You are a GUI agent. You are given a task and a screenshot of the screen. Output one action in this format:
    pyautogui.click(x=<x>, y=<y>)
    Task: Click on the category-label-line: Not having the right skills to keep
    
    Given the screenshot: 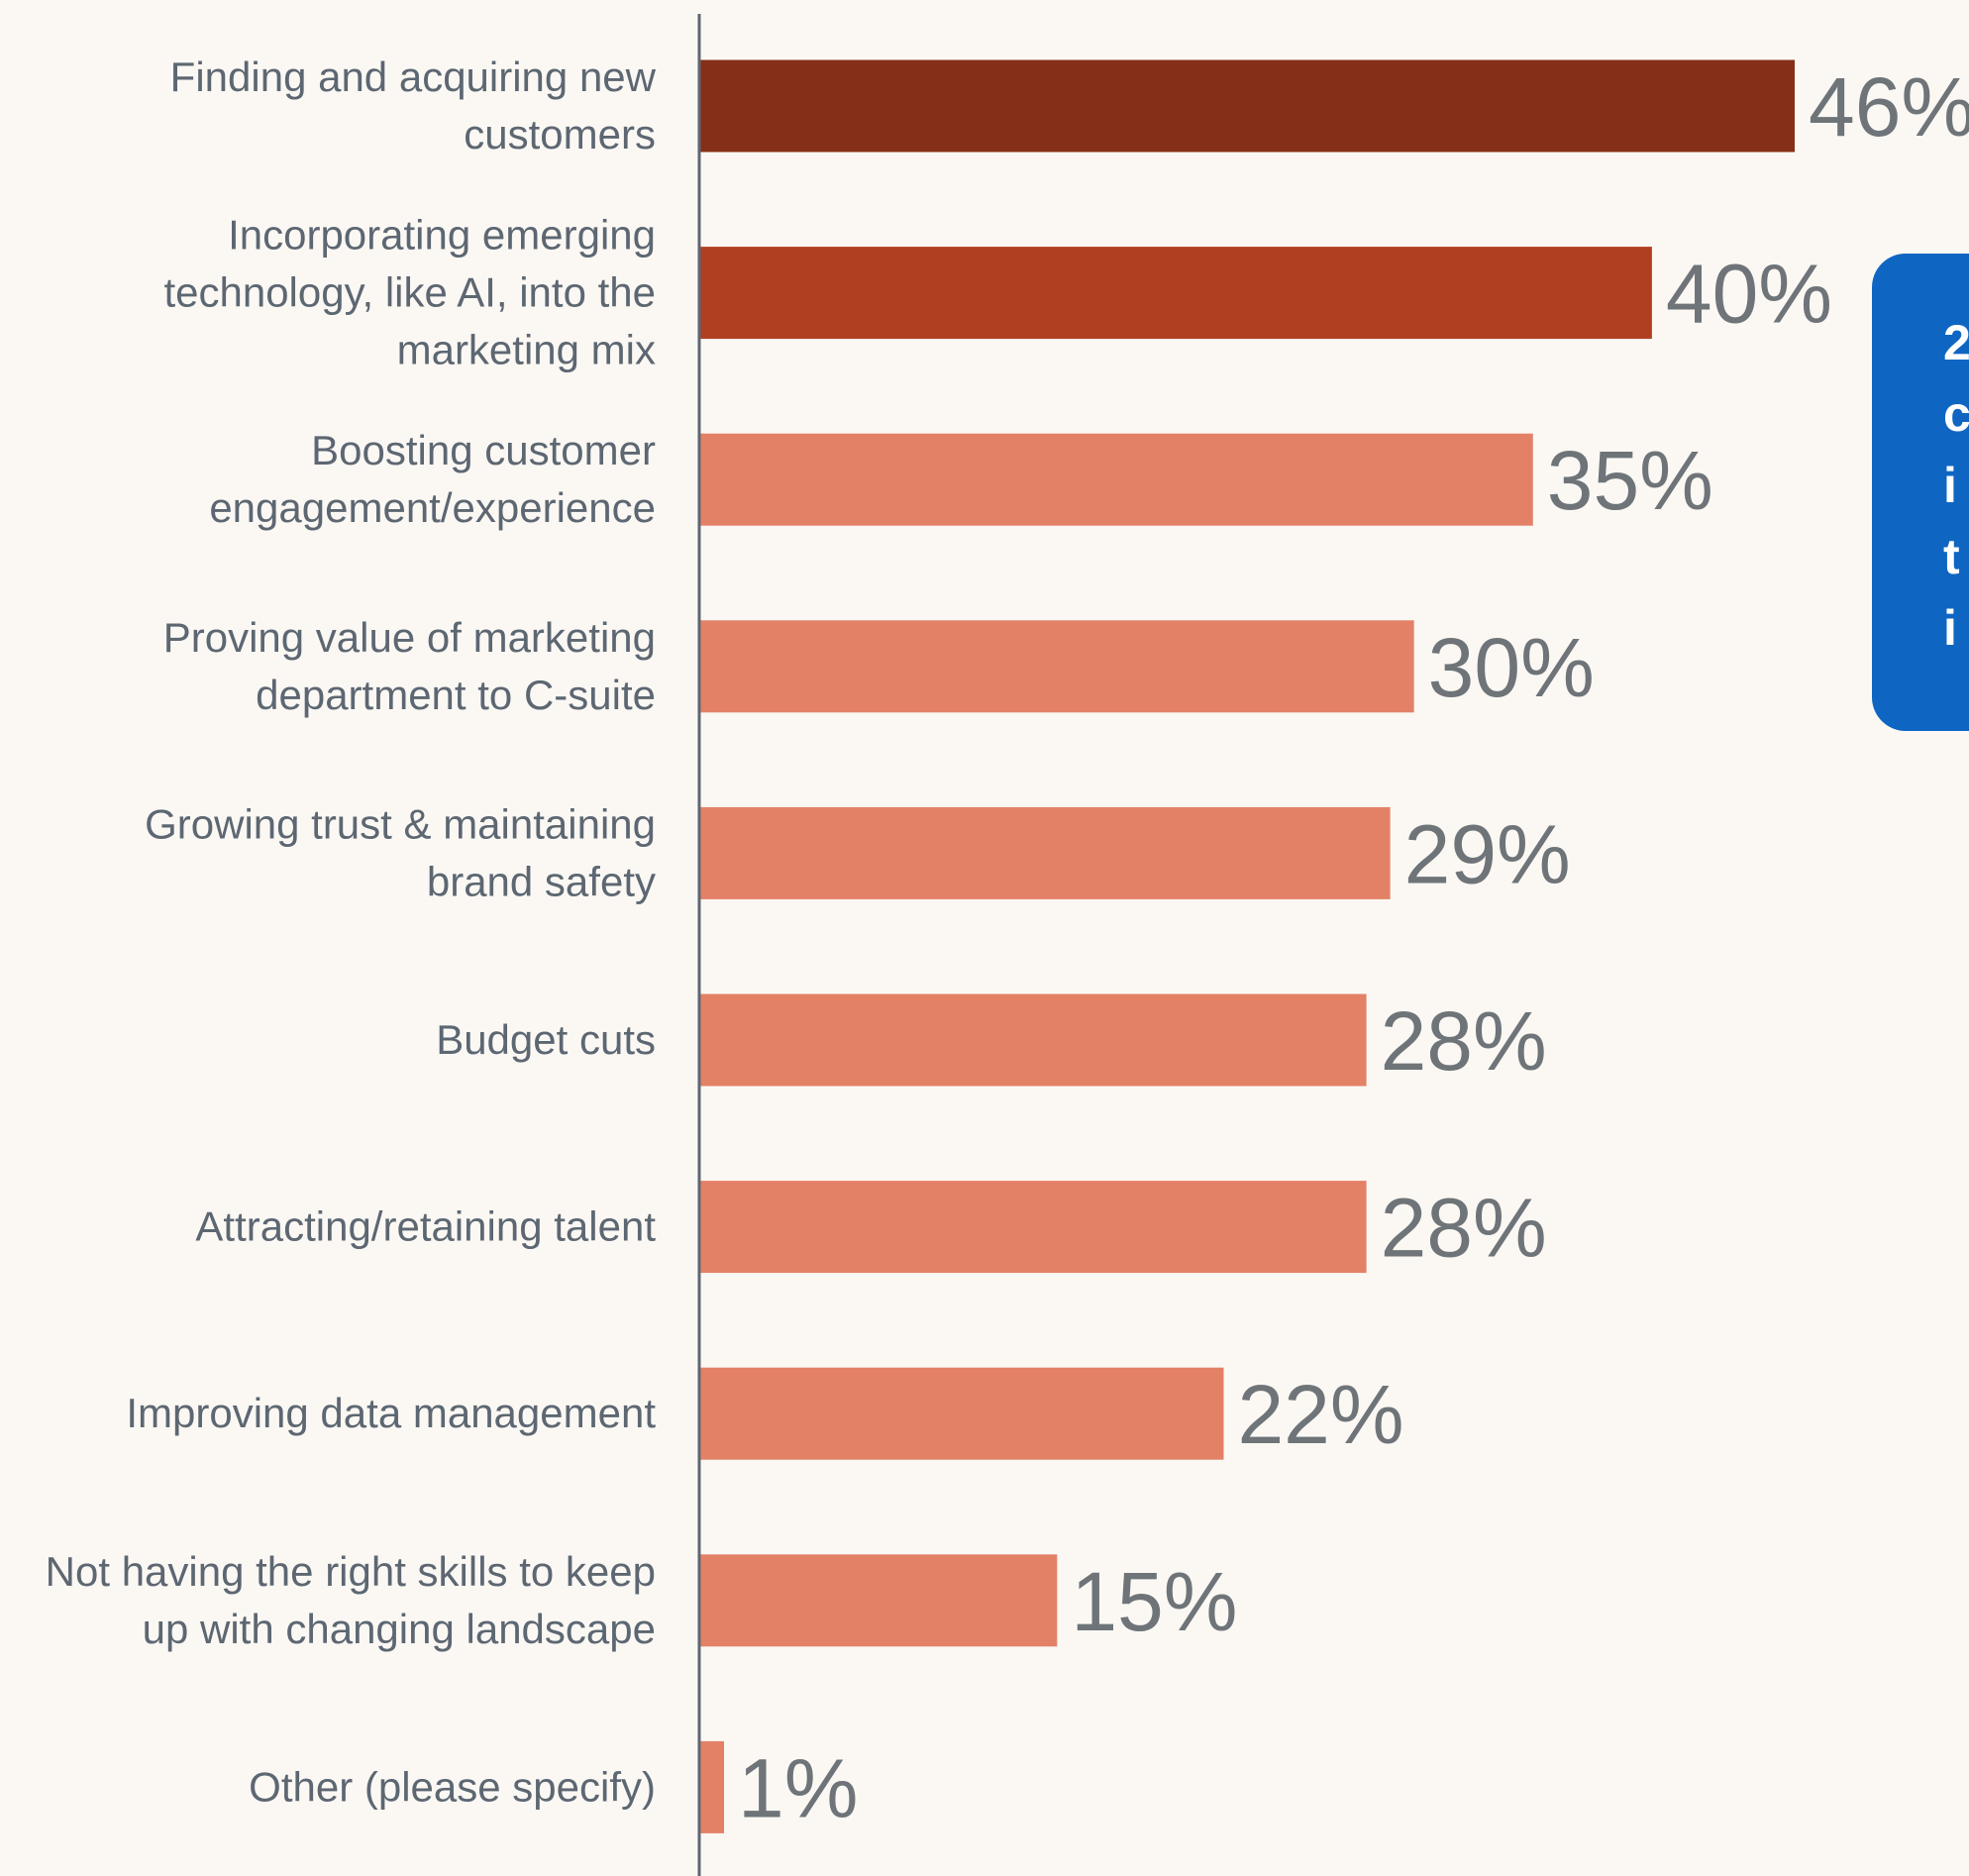 What is the action you would take?
    pyautogui.click(x=351, y=1571)
    